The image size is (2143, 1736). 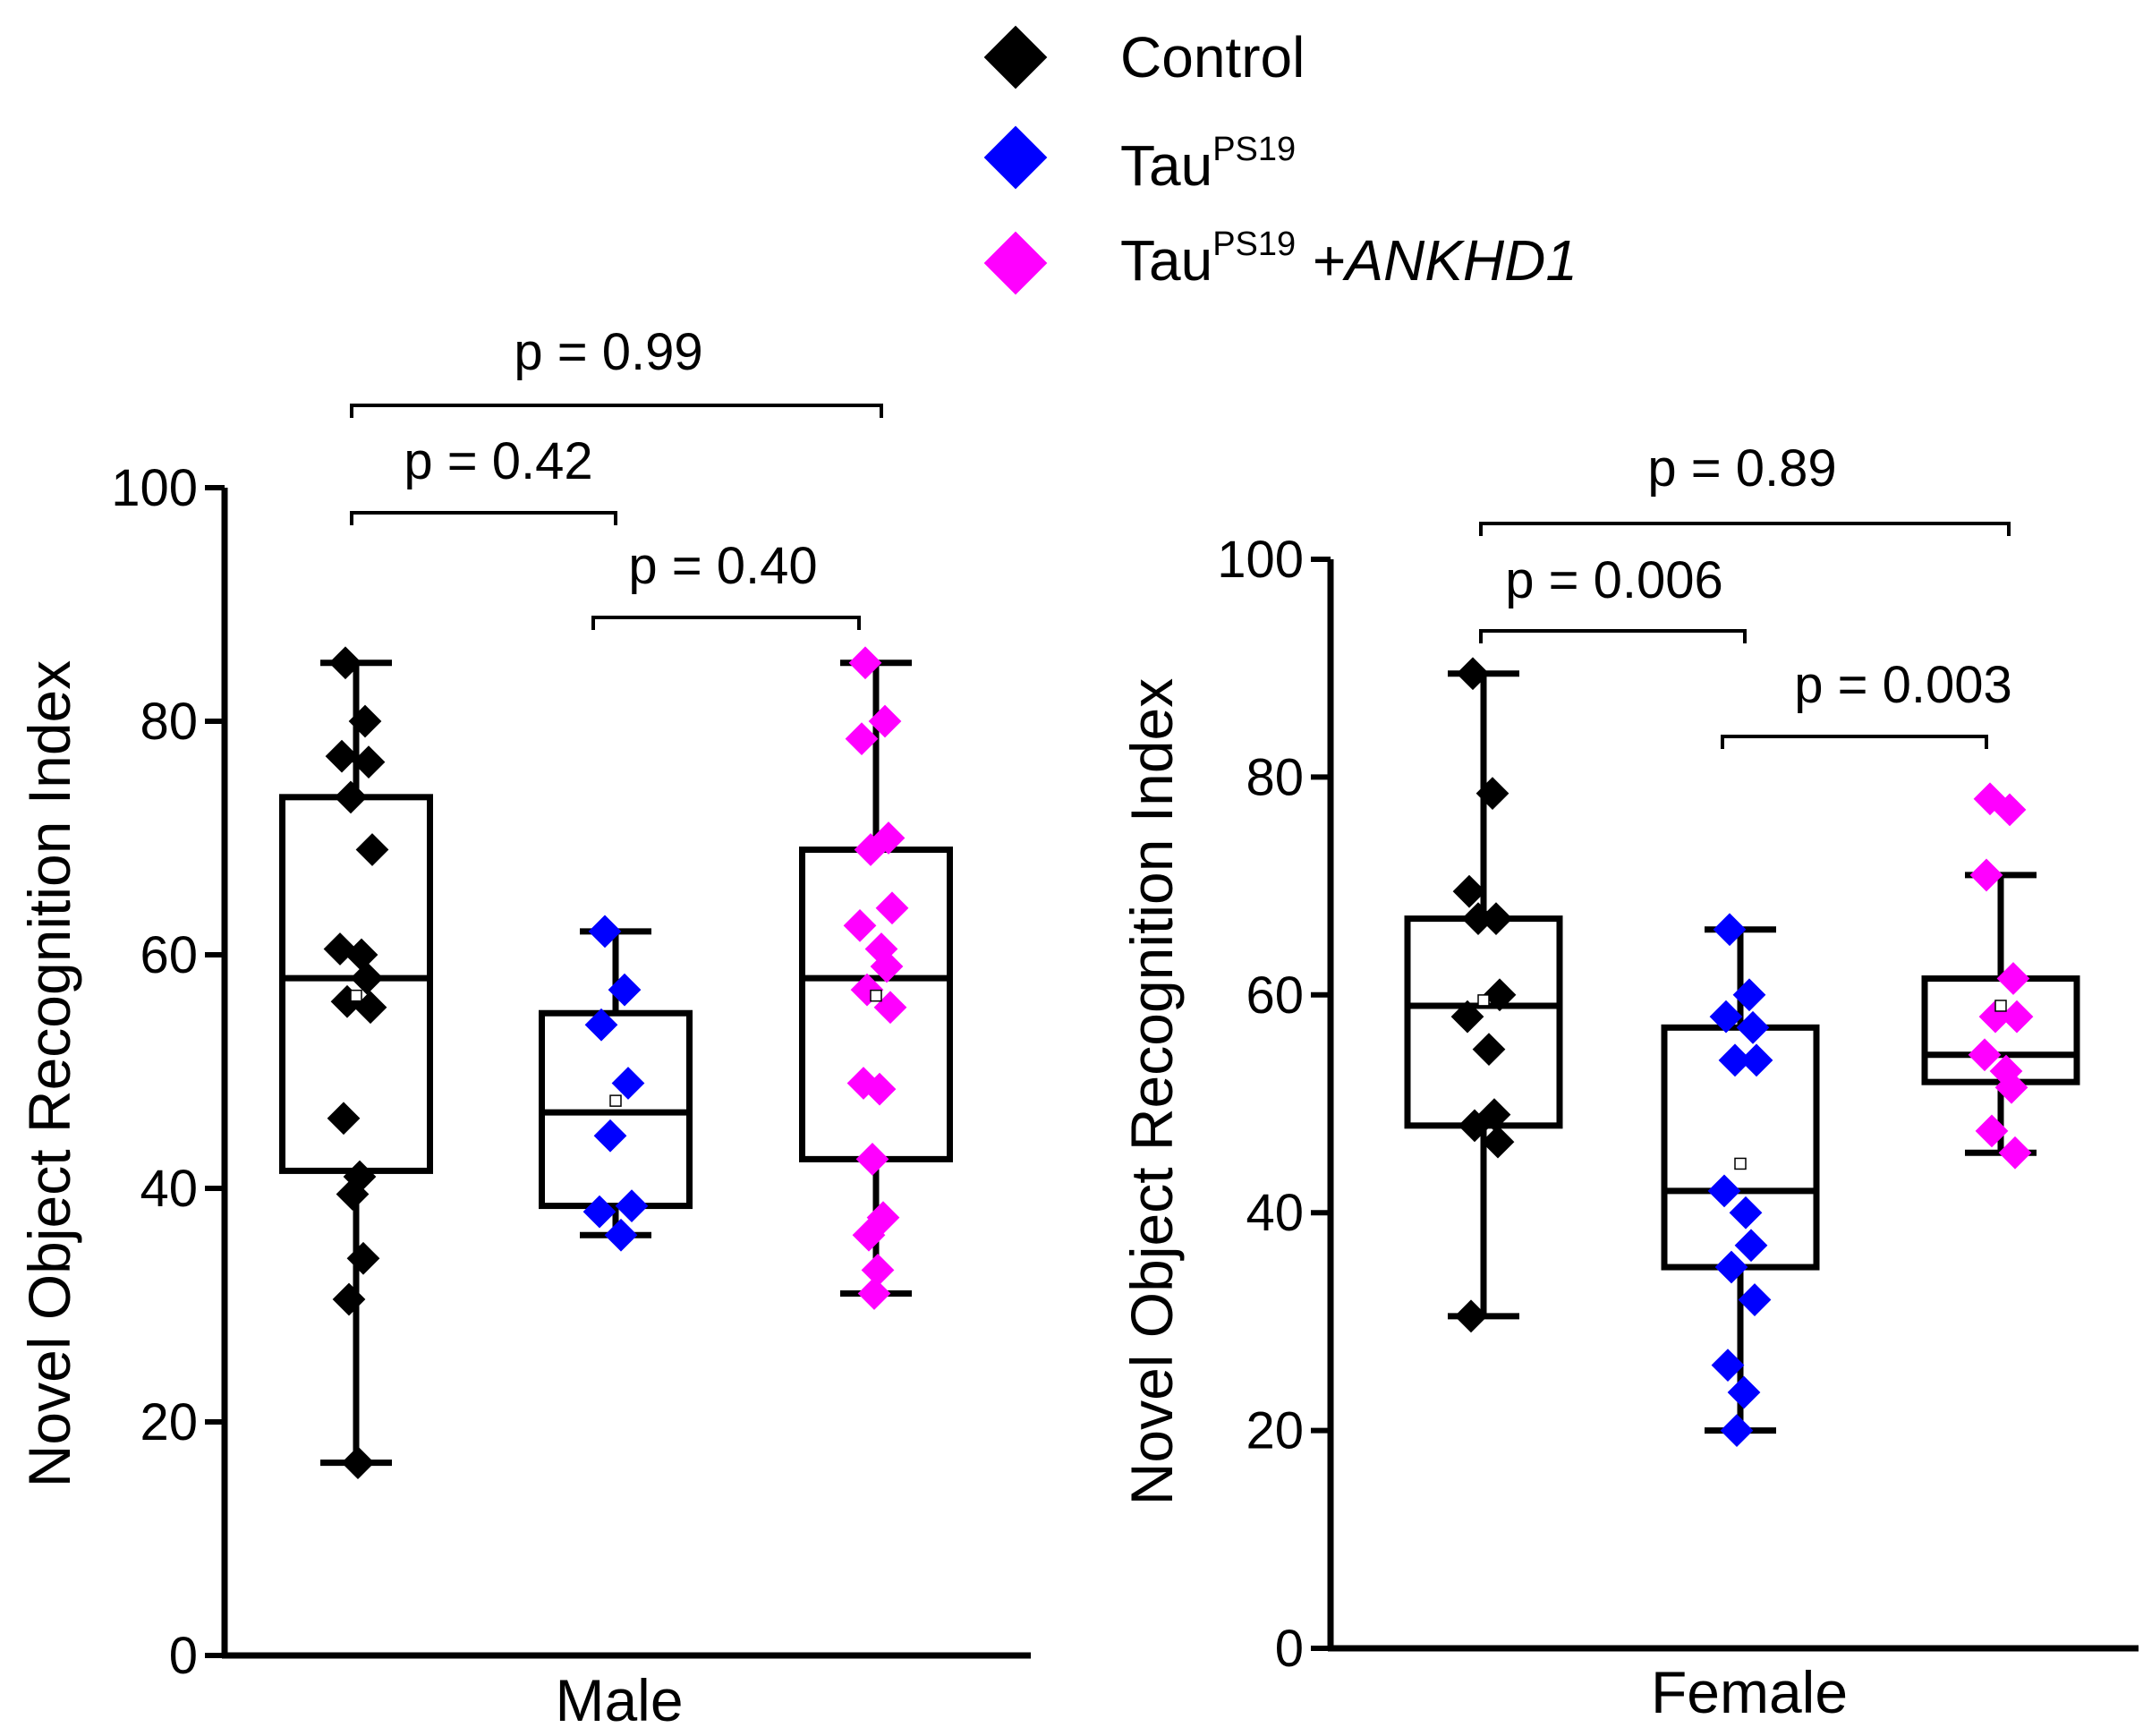 What do you see at coordinates (1436, 260) in the screenshot?
I see `legend-suffix-tau-ankhd1: +ANKHD1` at bounding box center [1436, 260].